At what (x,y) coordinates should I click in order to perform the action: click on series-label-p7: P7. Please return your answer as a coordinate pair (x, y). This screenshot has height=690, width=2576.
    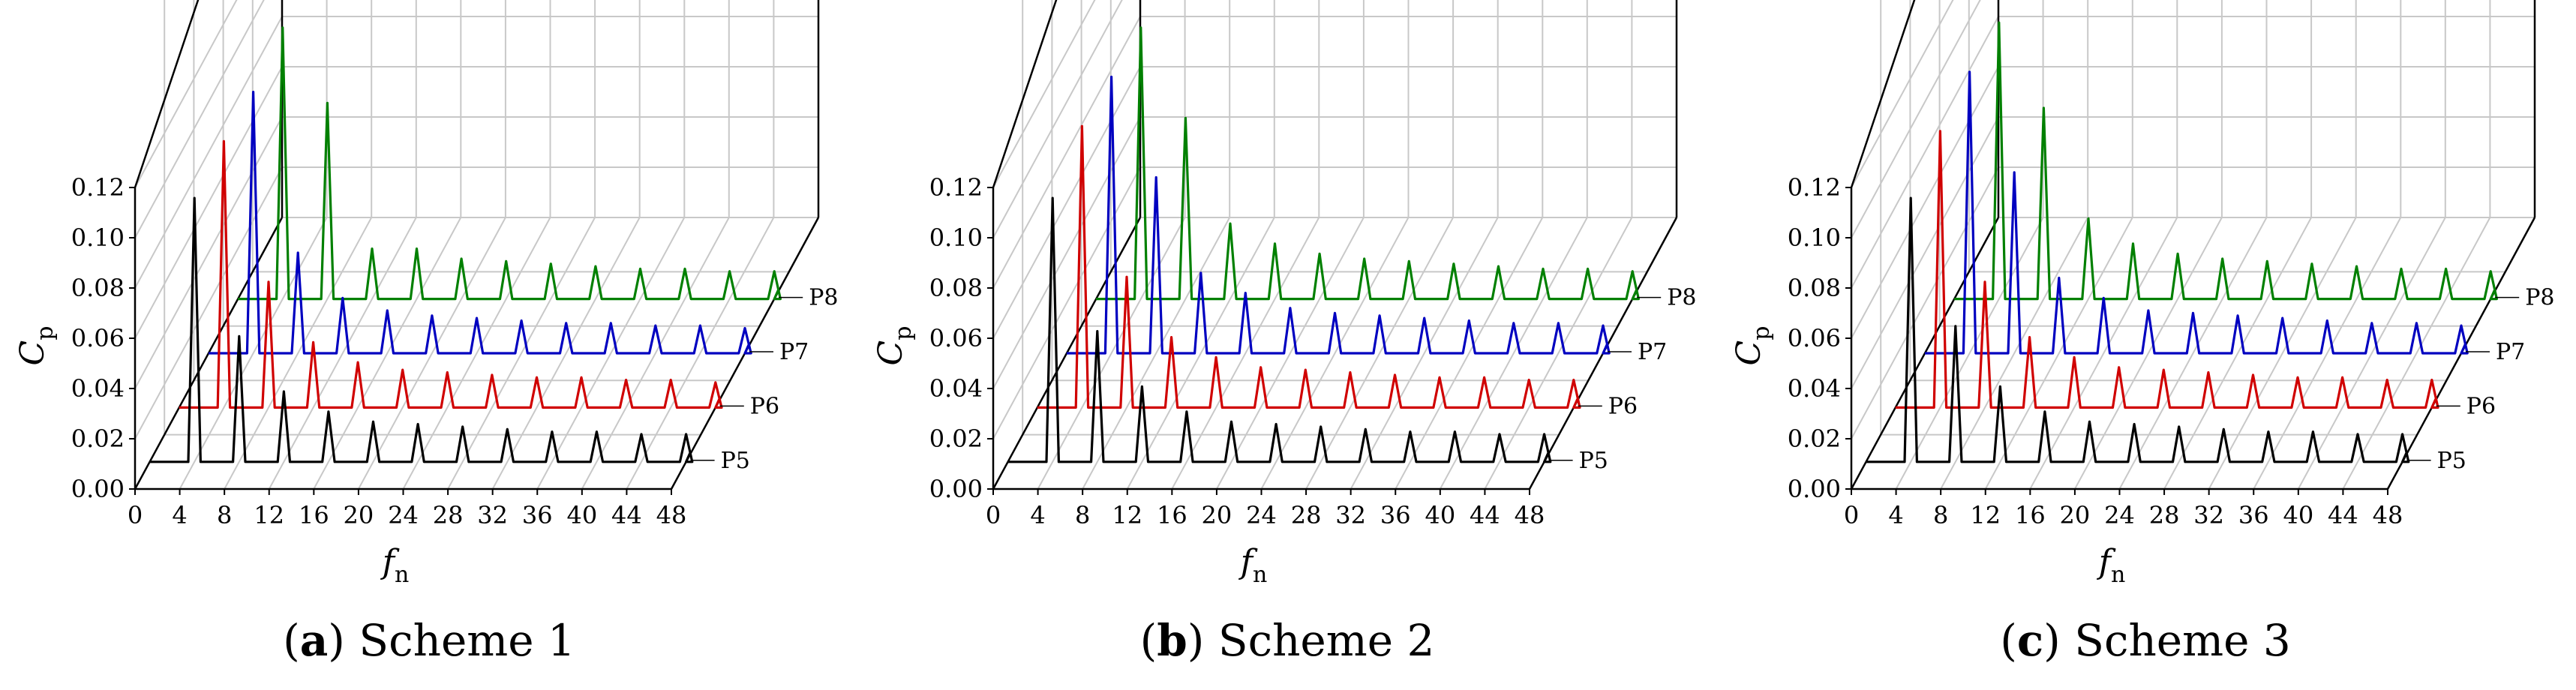
    Looking at the image, I should click on (2510, 352).